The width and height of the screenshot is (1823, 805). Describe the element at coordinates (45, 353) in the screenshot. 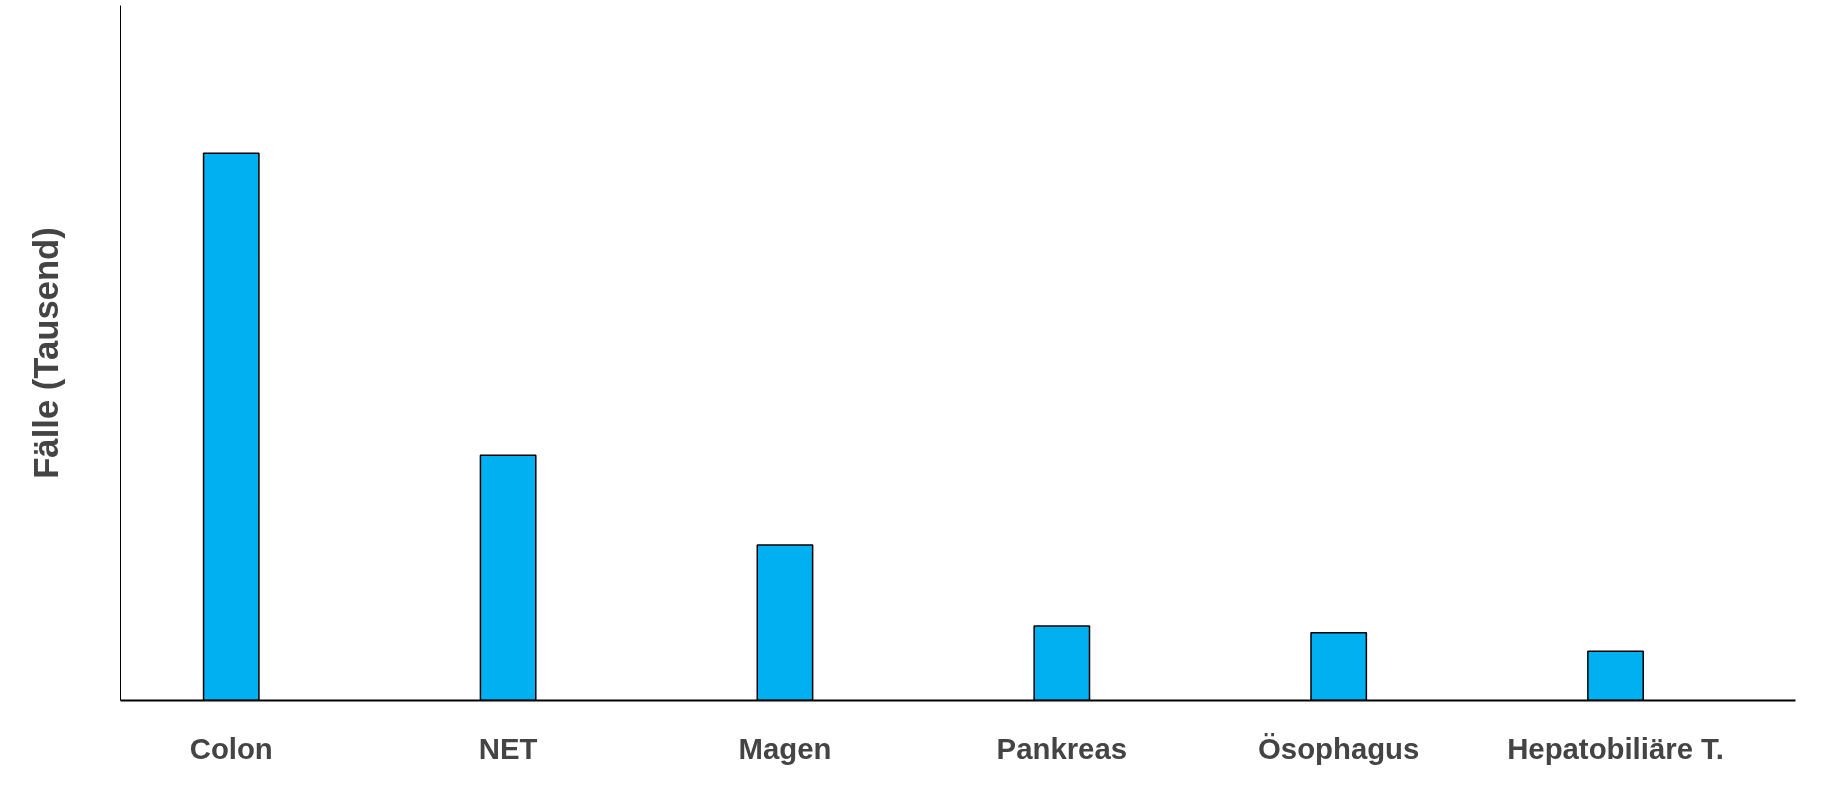

I see `y-axis-title: Fälle (Tausend)` at that location.